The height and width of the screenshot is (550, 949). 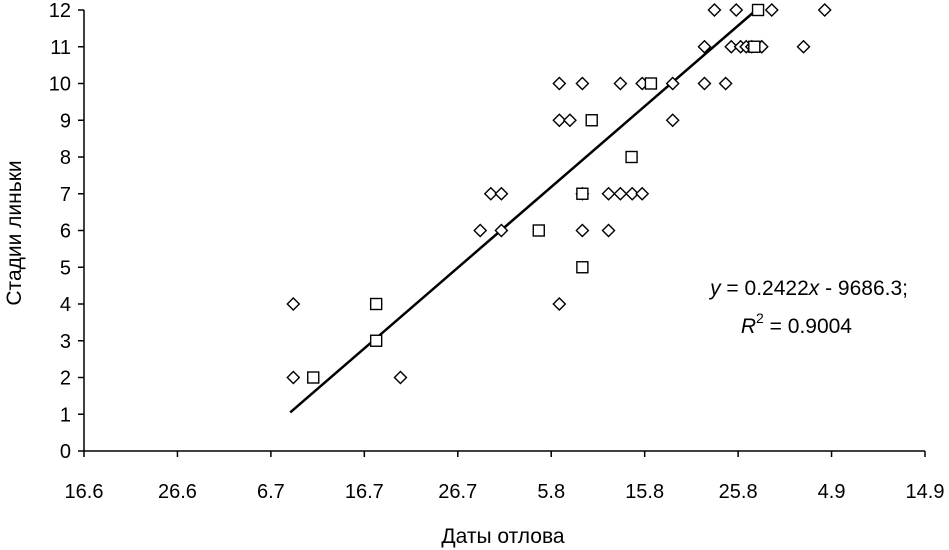 I want to click on equation-intercept: - 9686.3;, so click(x=863, y=288).